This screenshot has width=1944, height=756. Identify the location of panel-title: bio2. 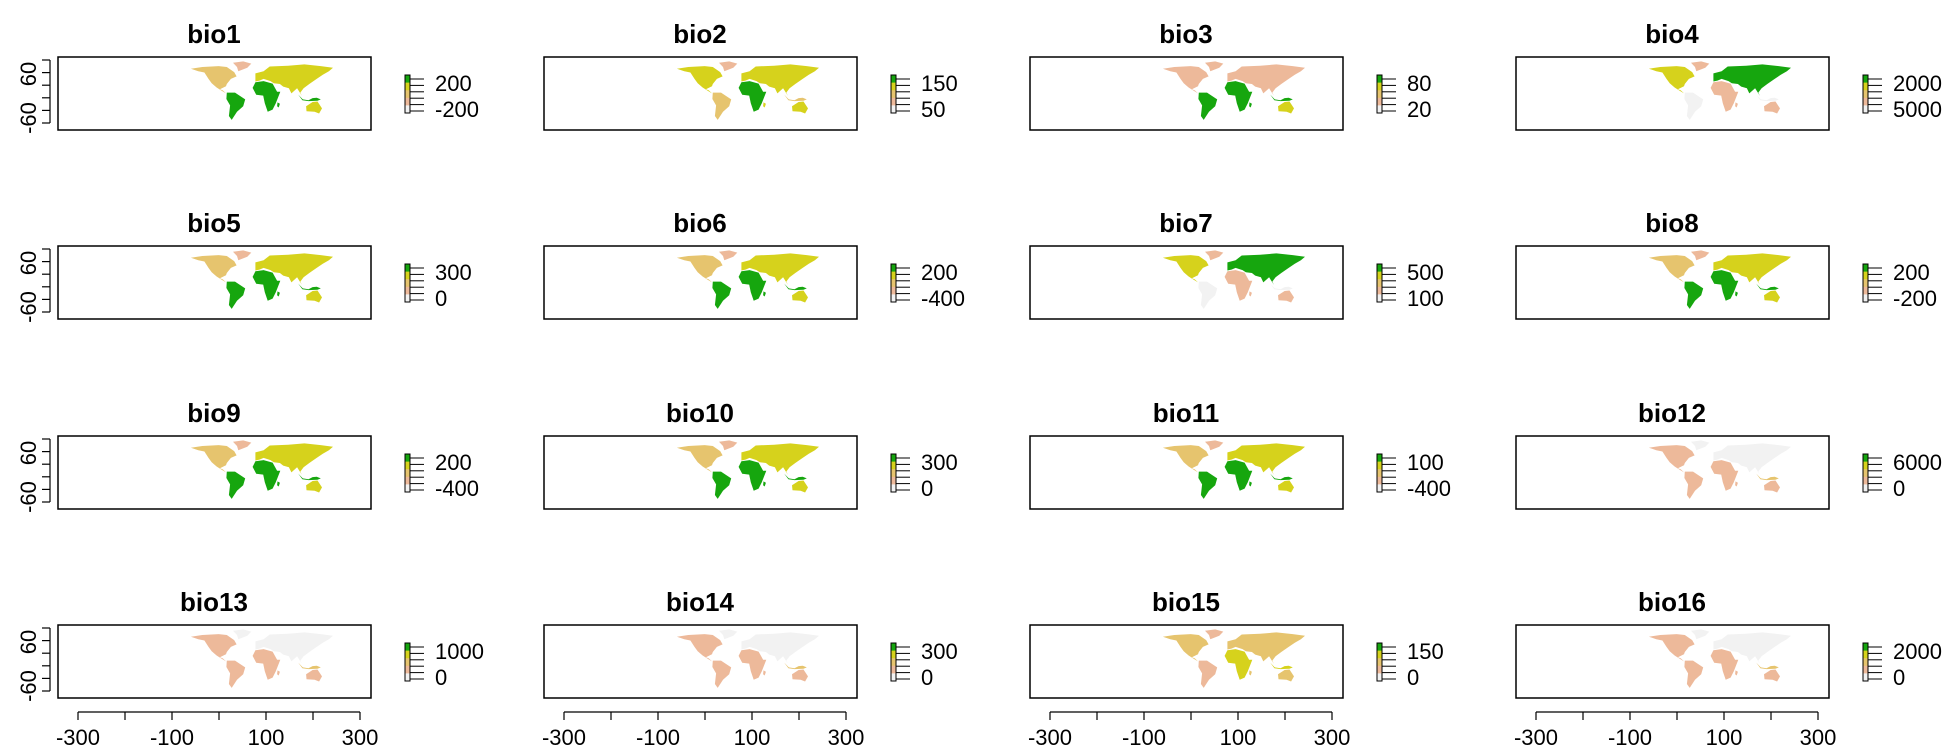
(699, 34).